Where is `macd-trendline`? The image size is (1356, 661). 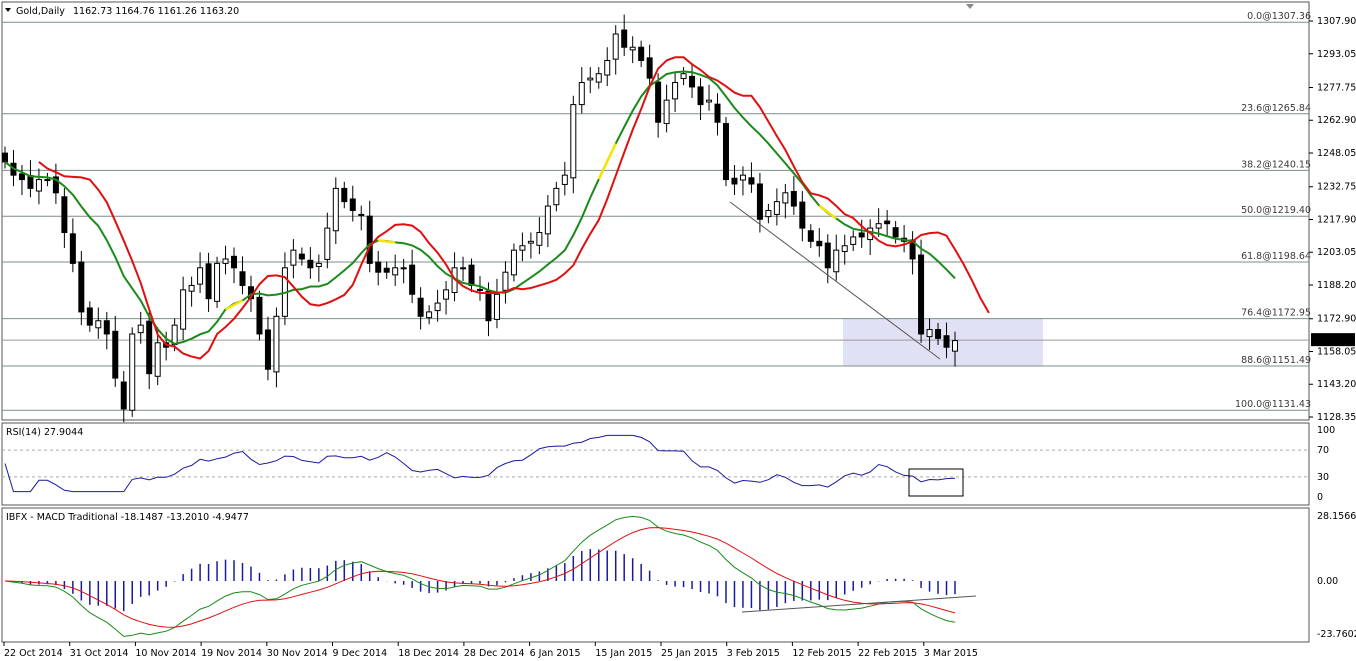
macd-trendline is located at coordinates (859, 604).